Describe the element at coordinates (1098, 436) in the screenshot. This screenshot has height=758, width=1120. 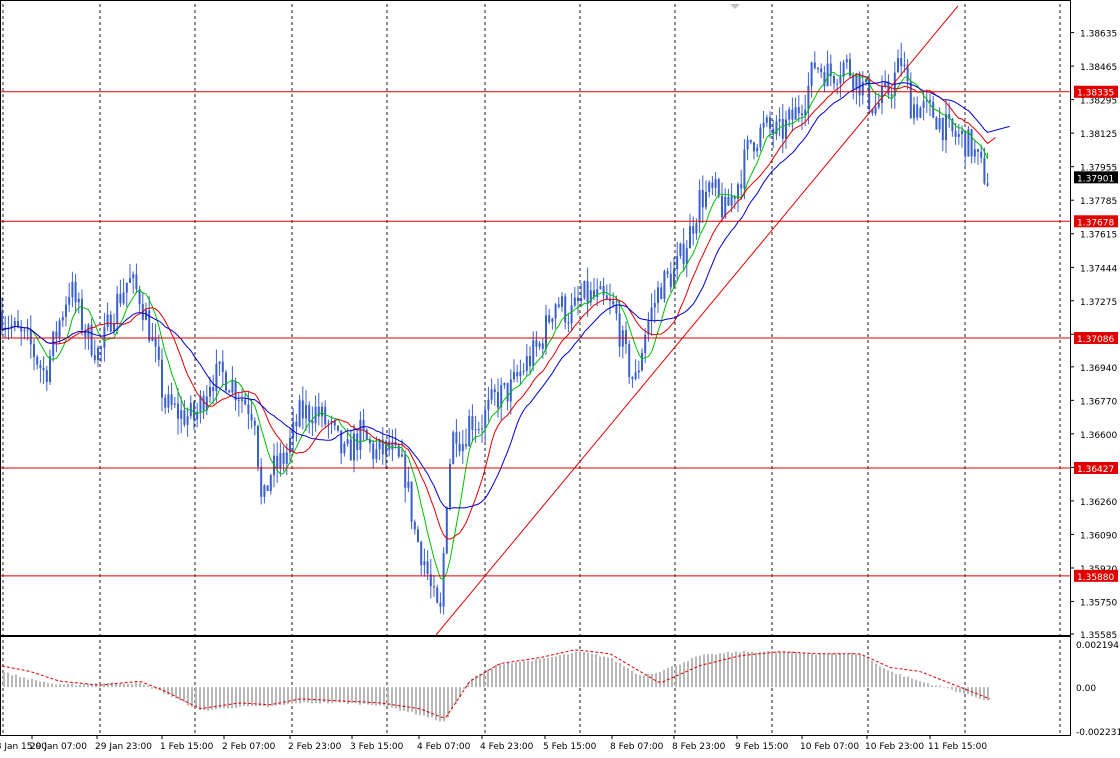
I see `price-tick-label-12: 1.36600` at that location.